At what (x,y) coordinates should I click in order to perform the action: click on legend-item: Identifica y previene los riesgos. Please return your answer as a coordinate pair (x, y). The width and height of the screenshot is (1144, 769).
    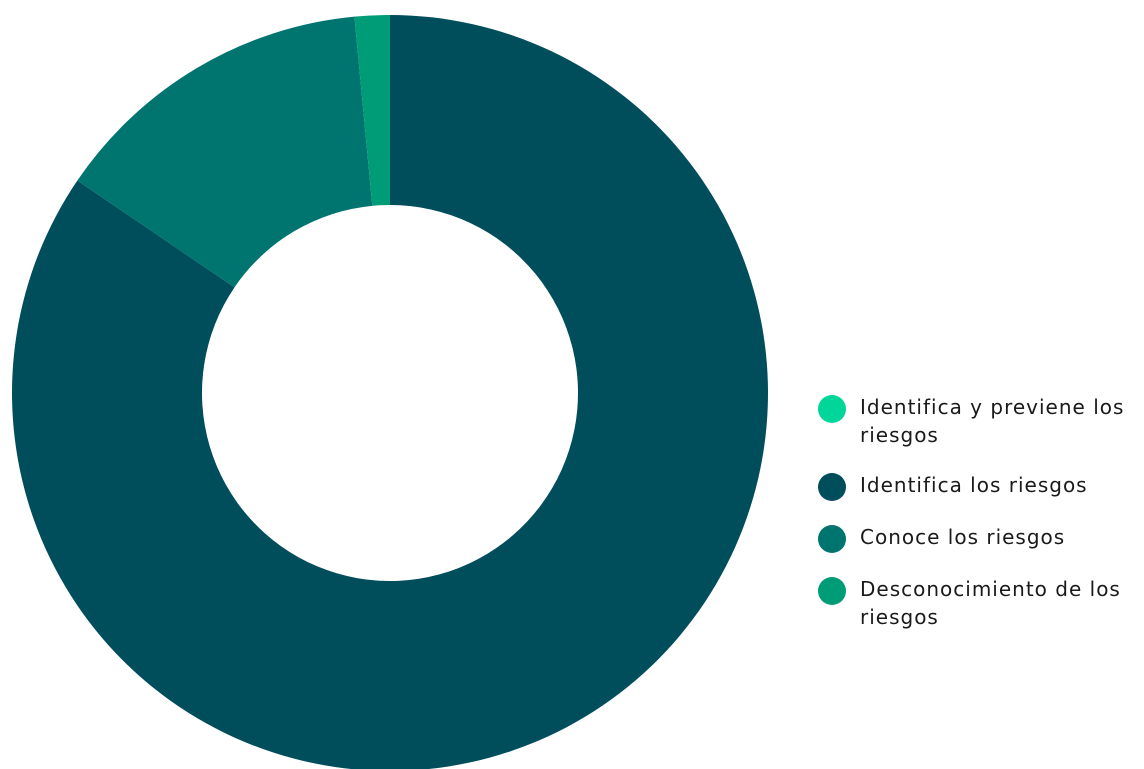
    Looking at the image, I should click on (979, 421).